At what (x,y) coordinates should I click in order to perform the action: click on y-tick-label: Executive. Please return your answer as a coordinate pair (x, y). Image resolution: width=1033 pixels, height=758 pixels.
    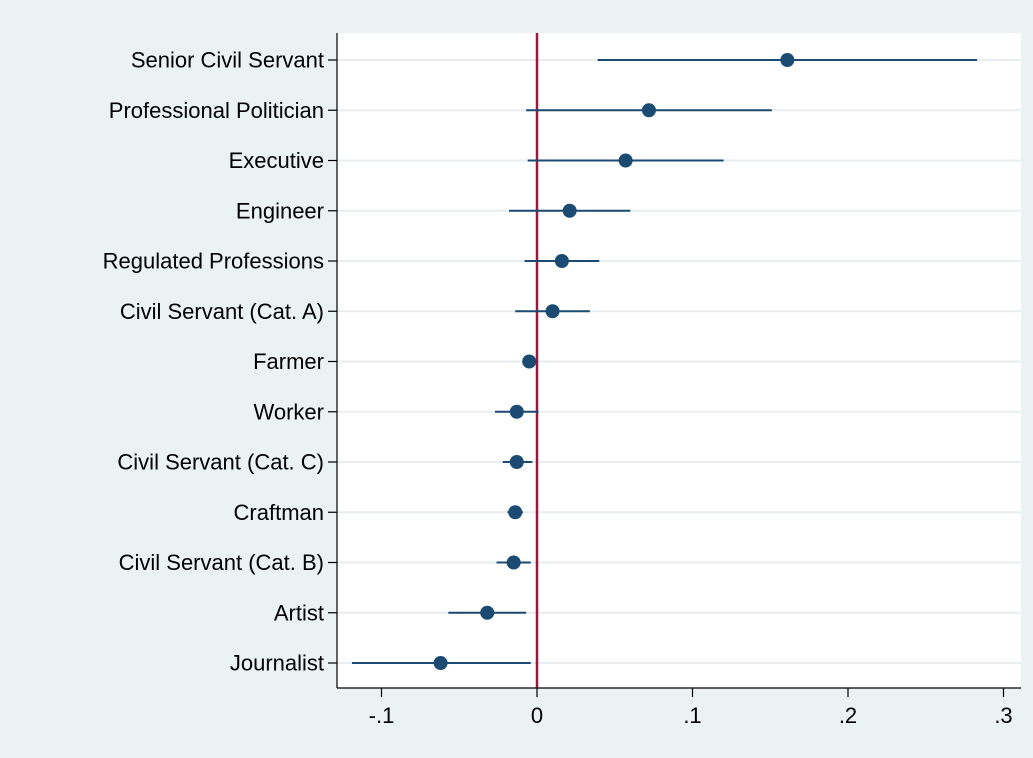
    Looking at the image, I should click on (276, 160).